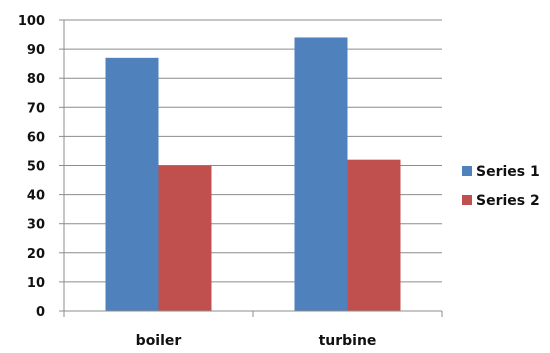 This screenshot has width=550, height=353. What do you see at coordinates (374, 235) in the screenshot?
I see `bar-series-2-turbine` at bounding box center [374, 235].